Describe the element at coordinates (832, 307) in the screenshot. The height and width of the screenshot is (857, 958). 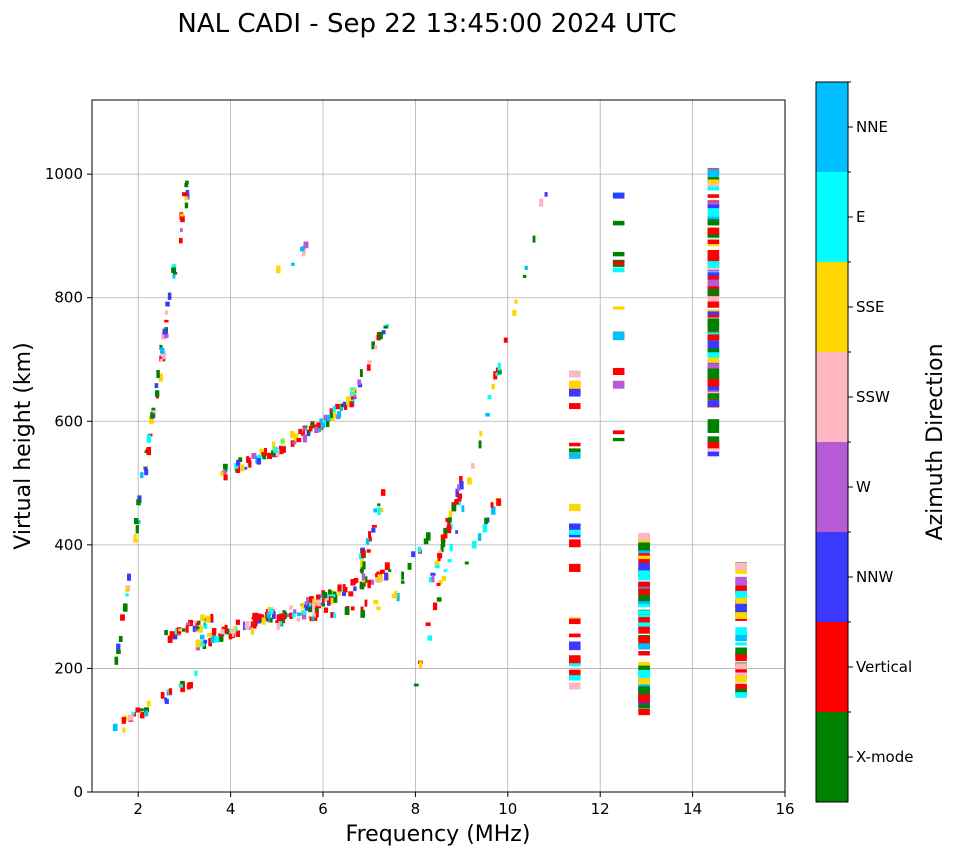
I see `colorbar-segment` at that location.